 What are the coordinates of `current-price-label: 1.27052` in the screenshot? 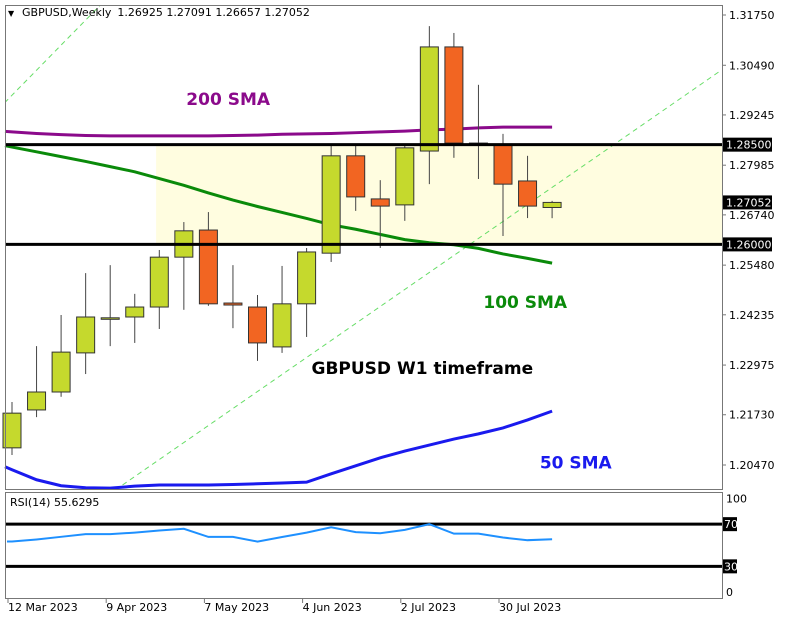 It's located at (749, 202).